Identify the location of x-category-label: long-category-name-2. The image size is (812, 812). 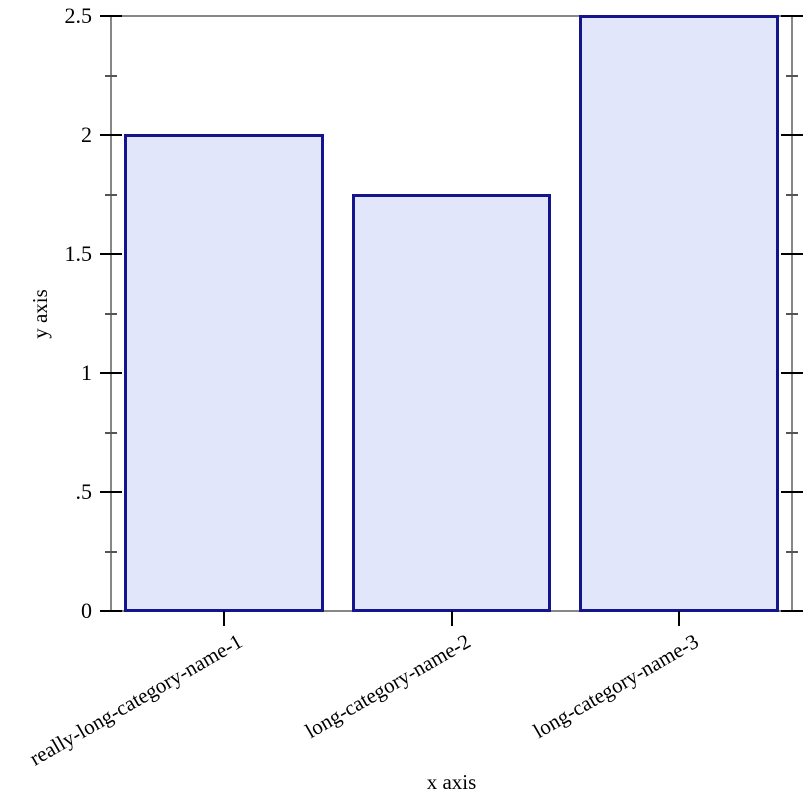
(387, 686).